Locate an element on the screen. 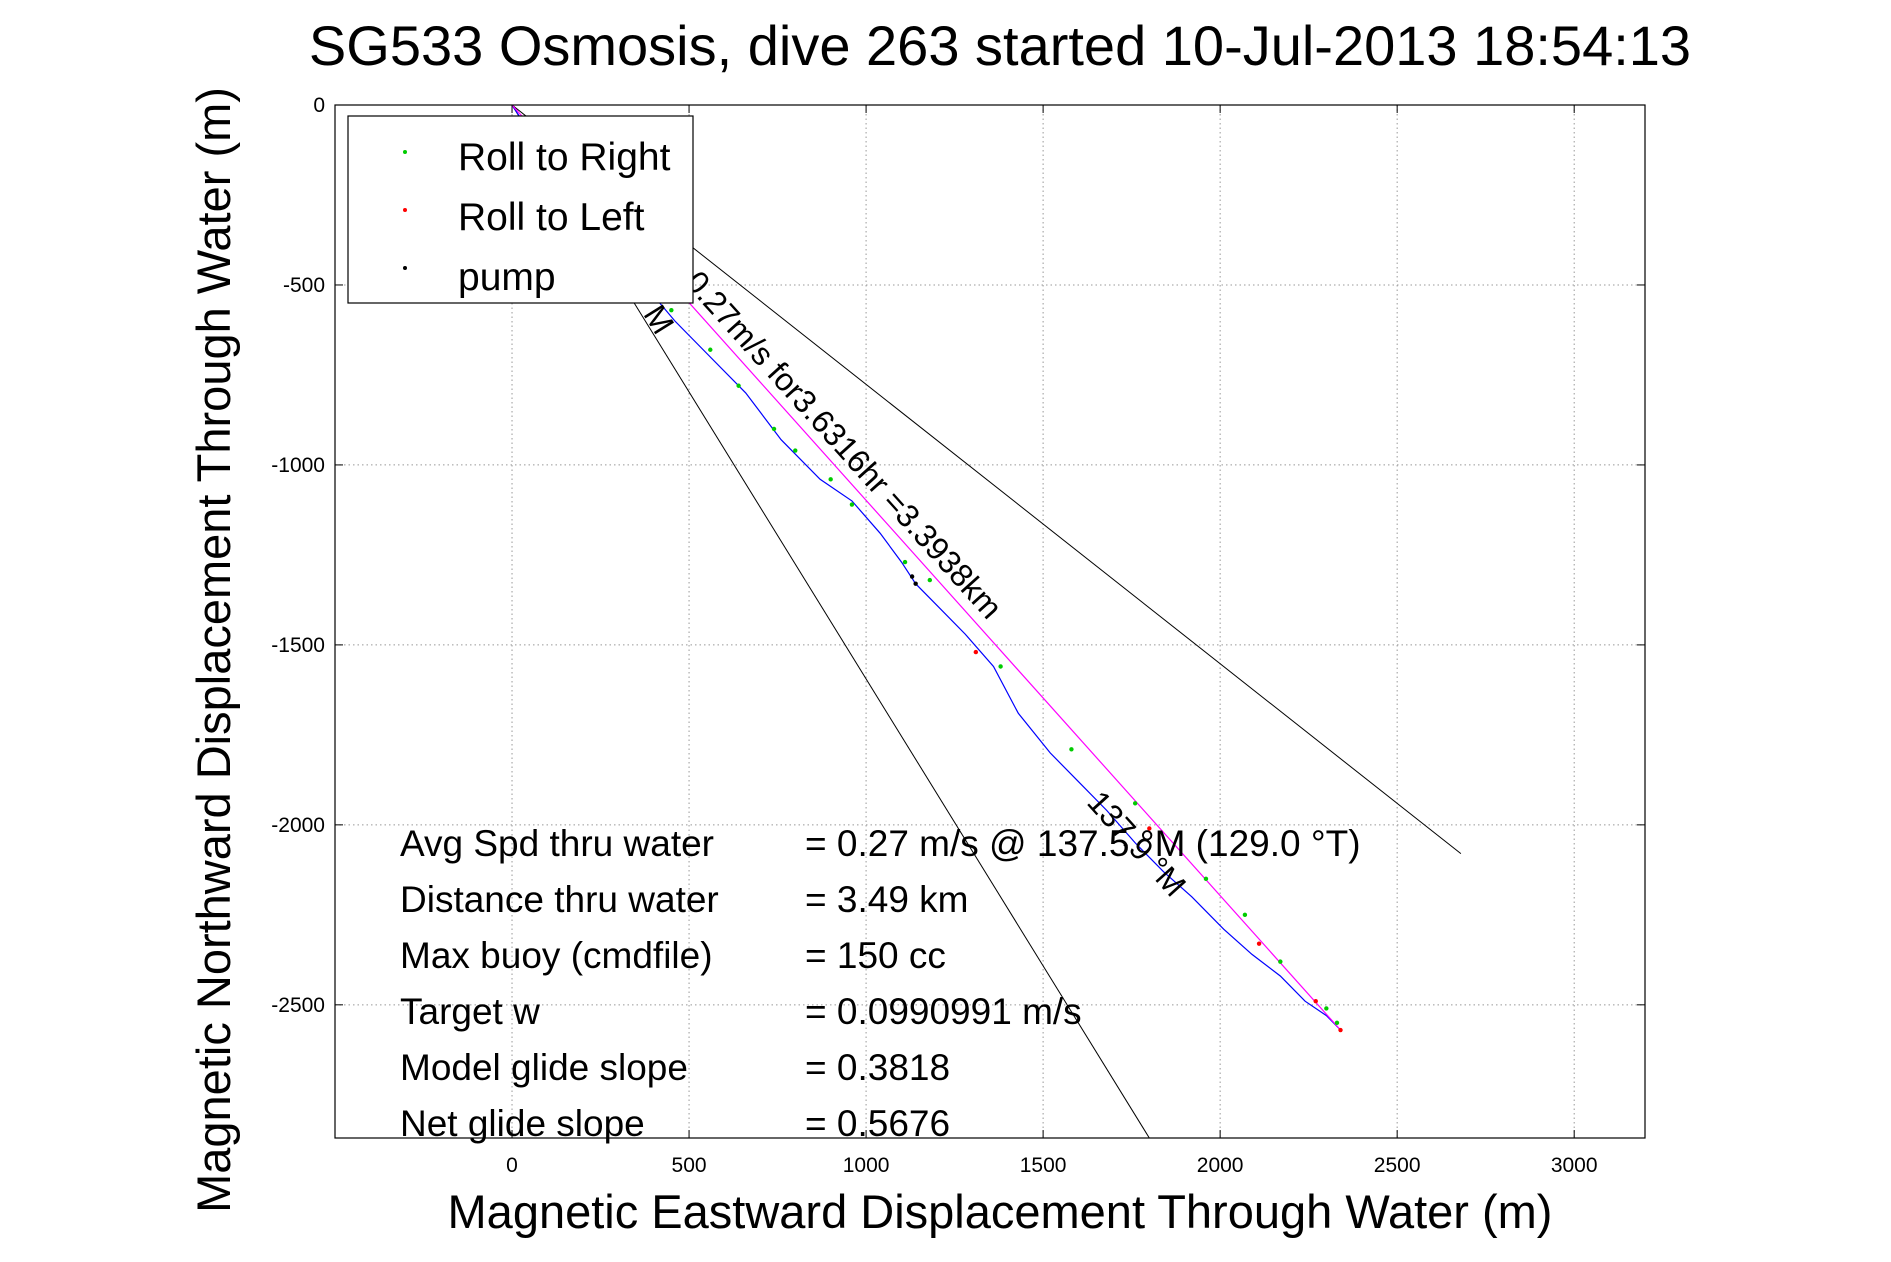  legend-marker-roll-right is located at coordinates (405, 152).